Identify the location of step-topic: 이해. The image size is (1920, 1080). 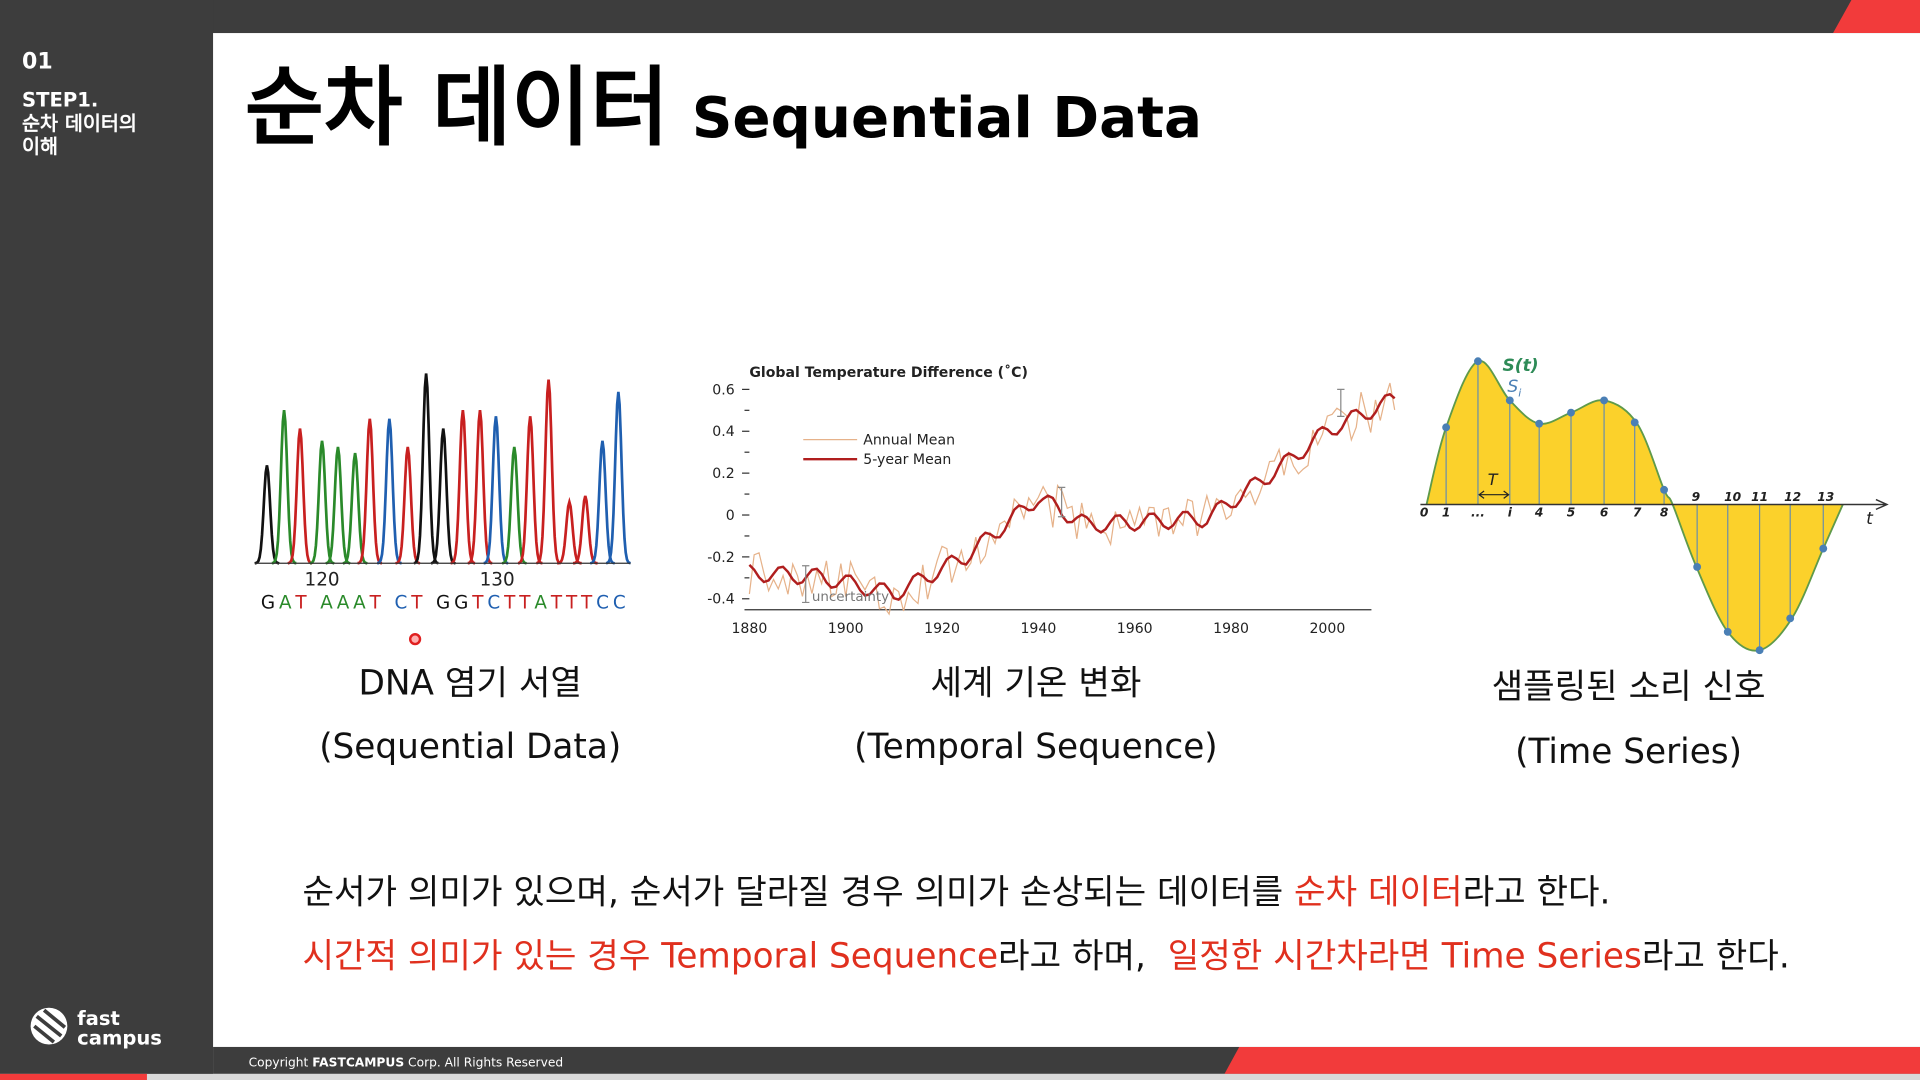
(40, 146).